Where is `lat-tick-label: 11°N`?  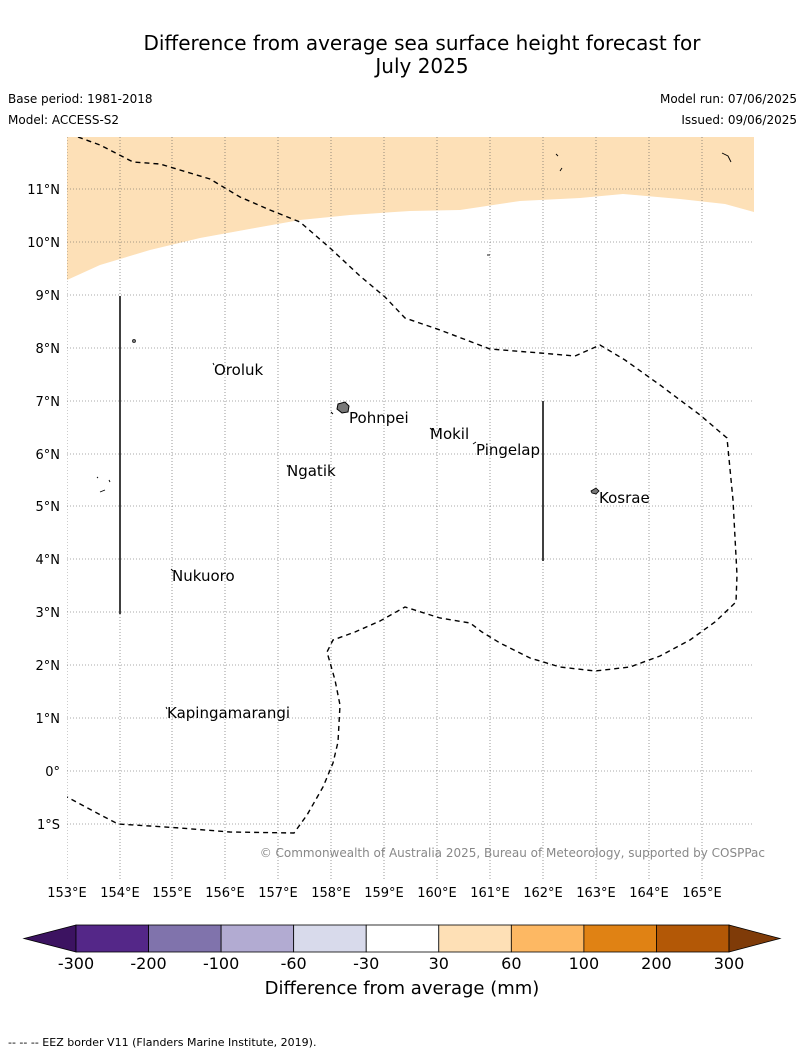
lat-tick-label: 11°N is located at coordinates (43, 190).